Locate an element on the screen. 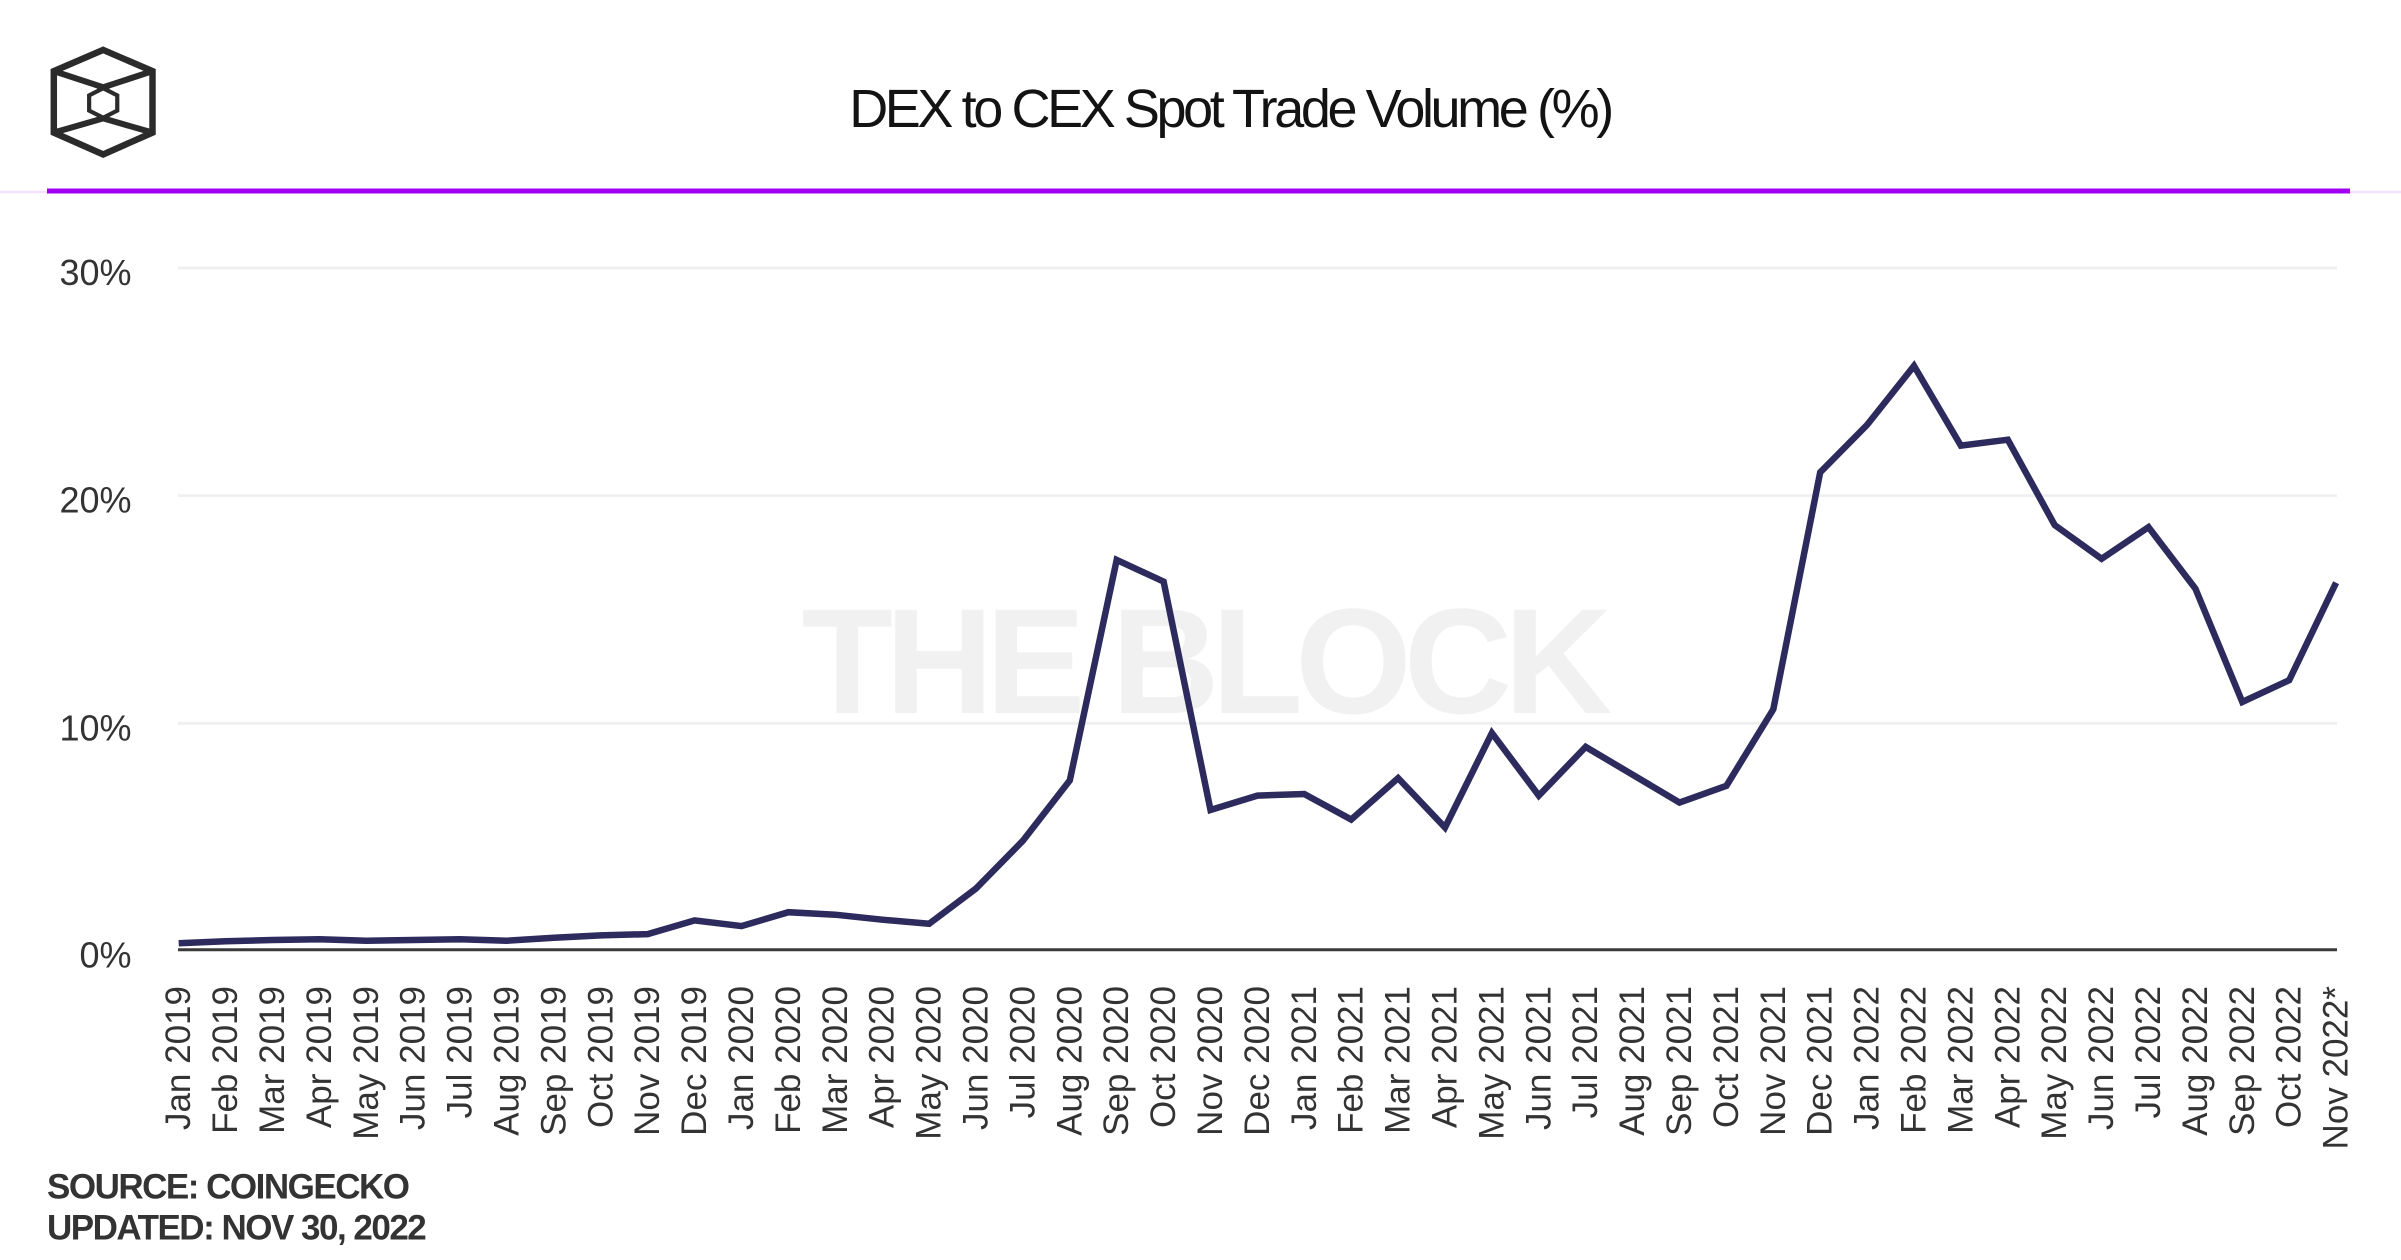 The image size is (2401, 1260). svg-text:DEX to CEX Spot Trade Volume (: DEX to CEX Spot Trade Volume (%) is located at coordinates (1230, 109).